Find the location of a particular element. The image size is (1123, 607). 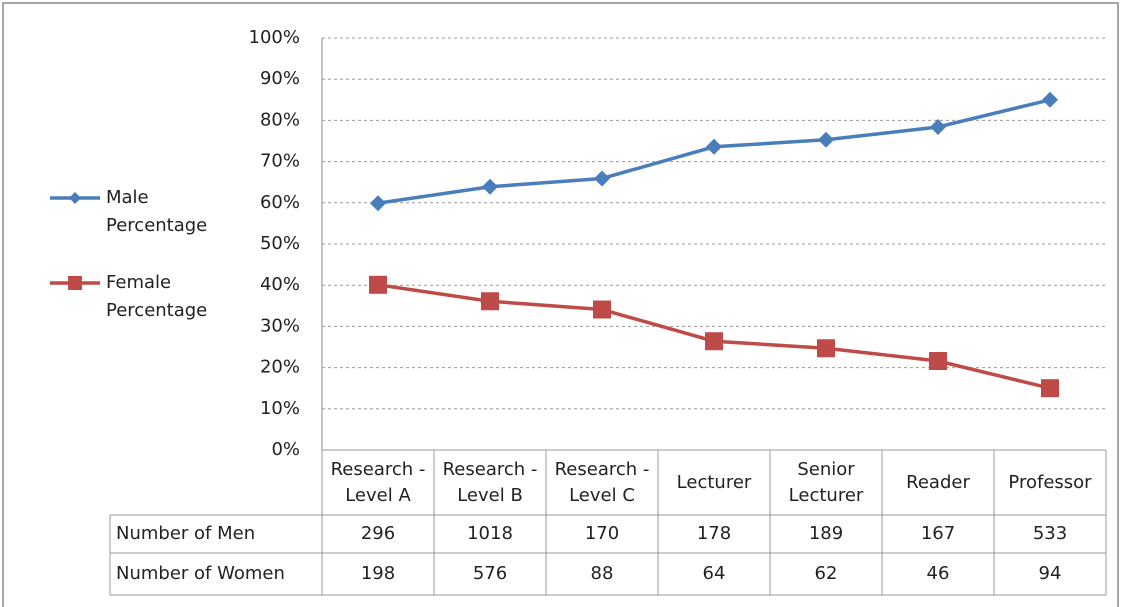

table-cell: 576 is located at coordinates (490, 573).